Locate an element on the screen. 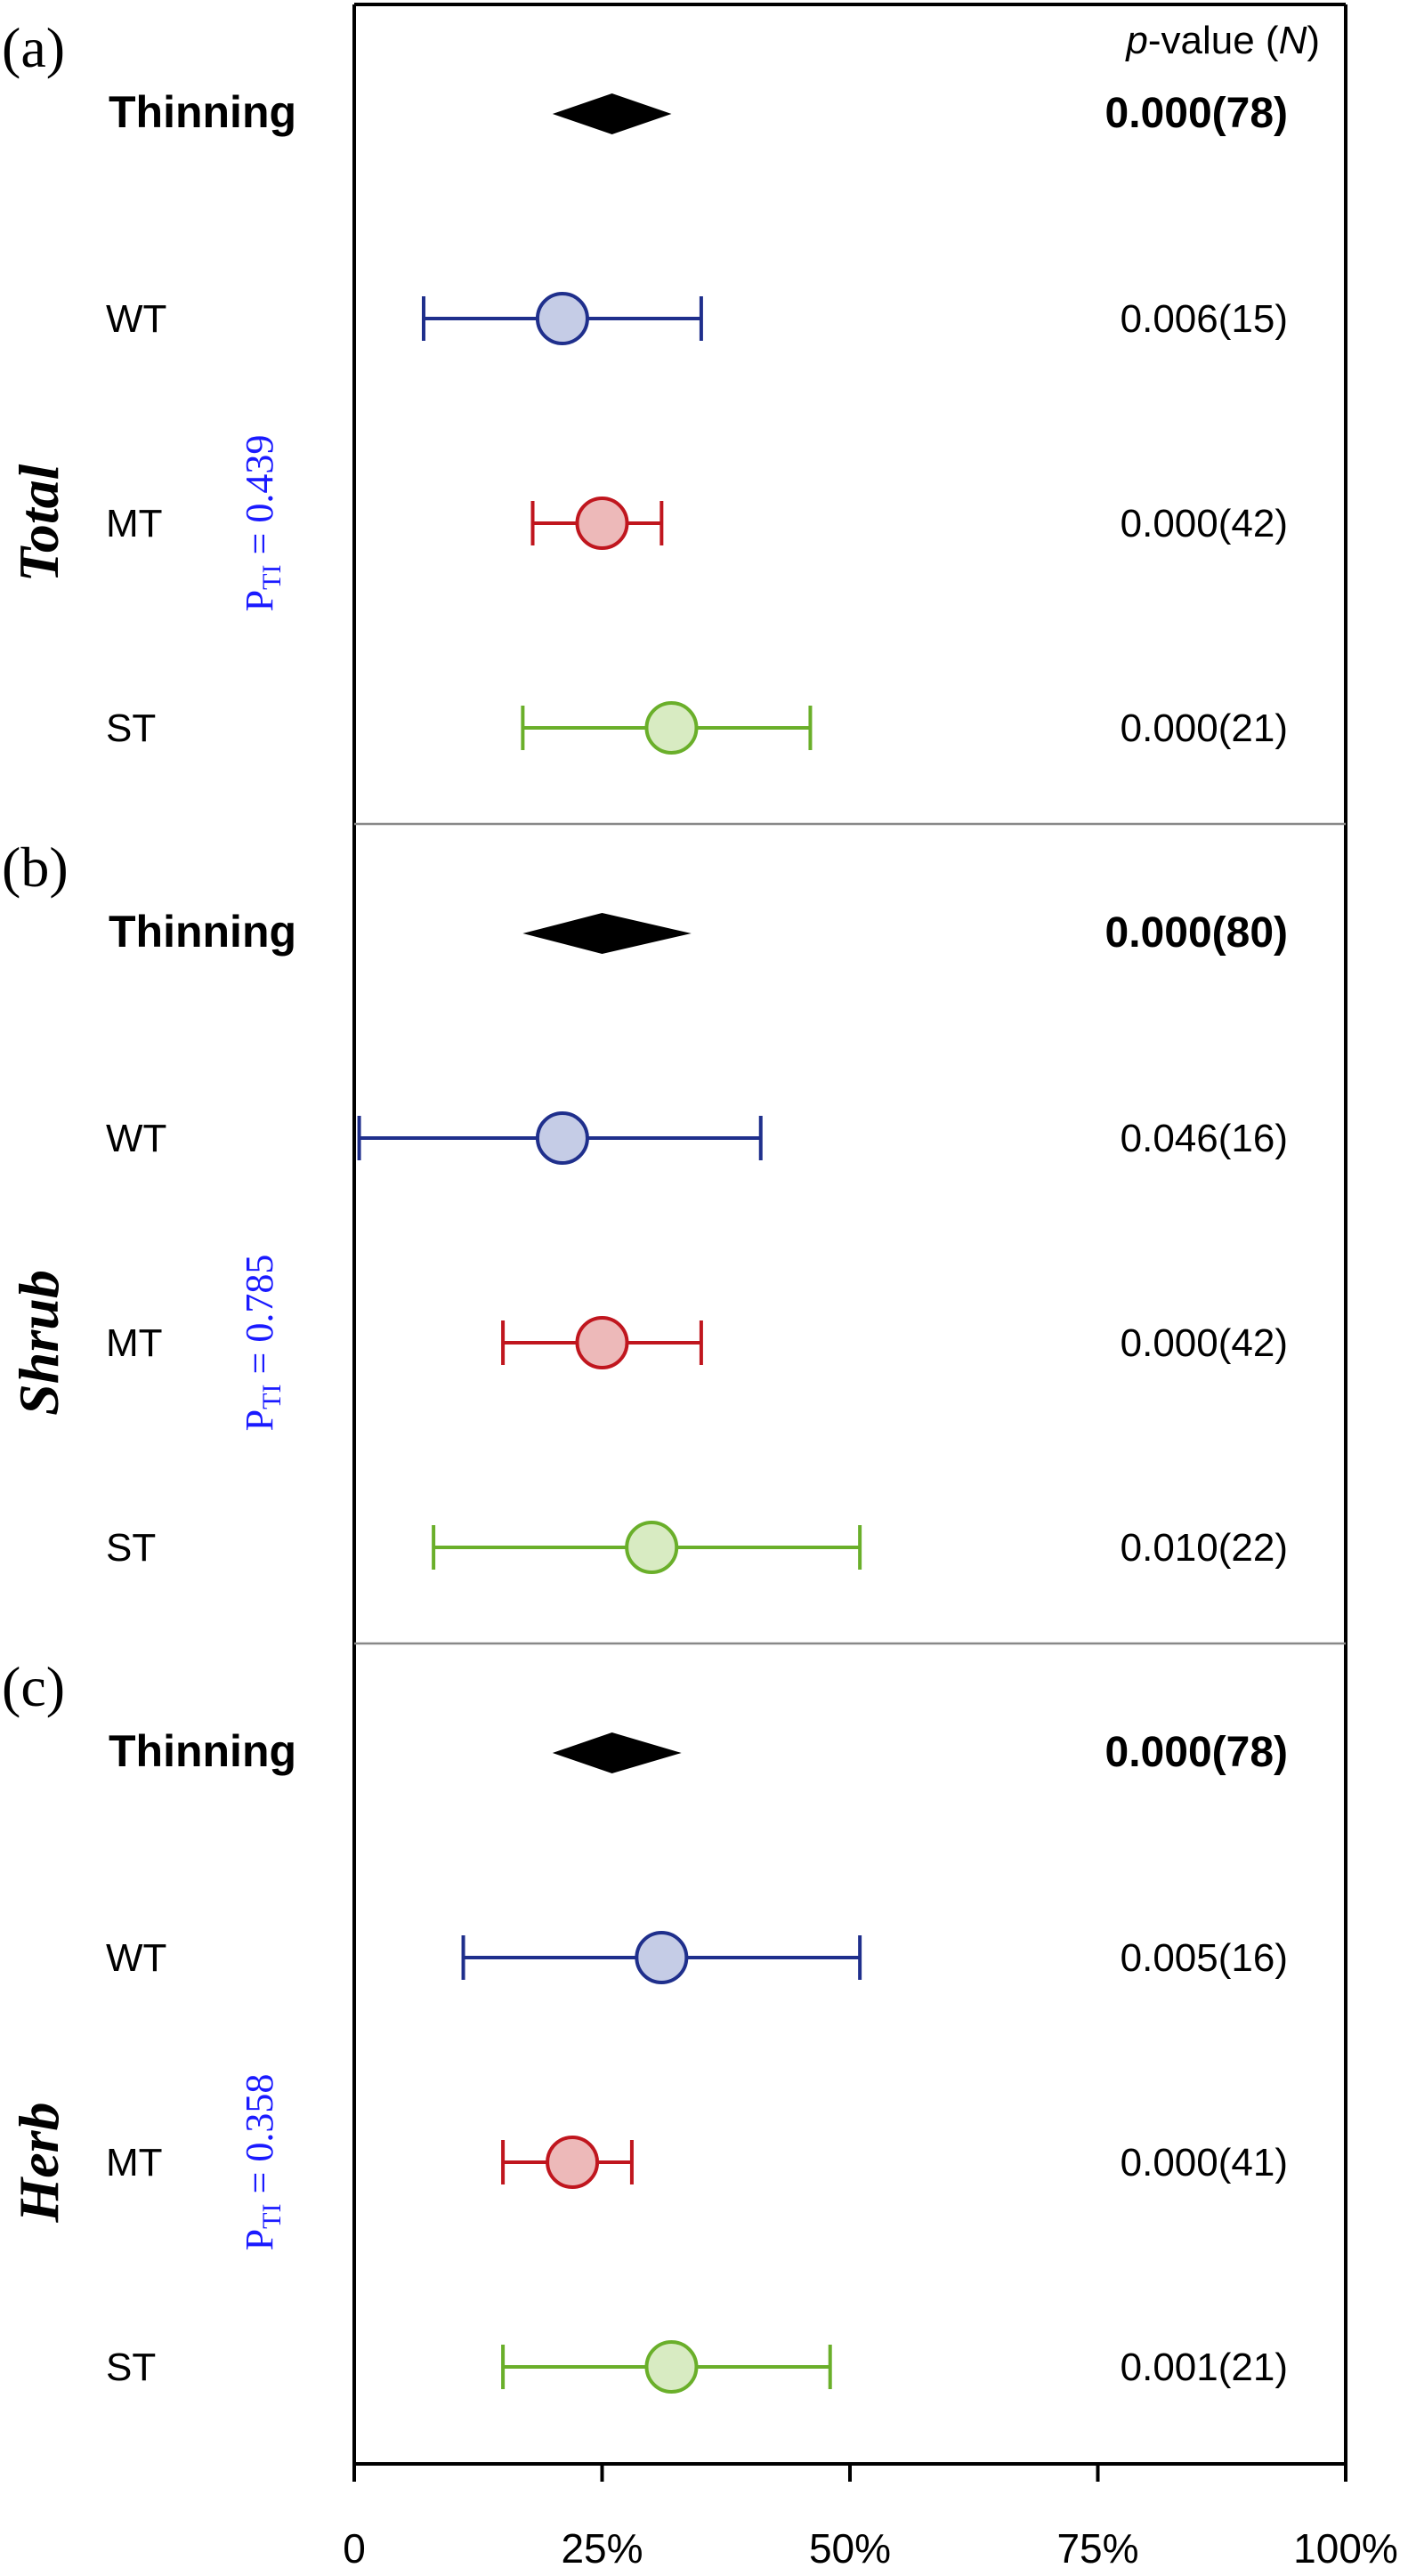 The width and height of the screenshot is (1408, 2576). row-st: ST 0.000(21) is located at coordinates (697, 728).